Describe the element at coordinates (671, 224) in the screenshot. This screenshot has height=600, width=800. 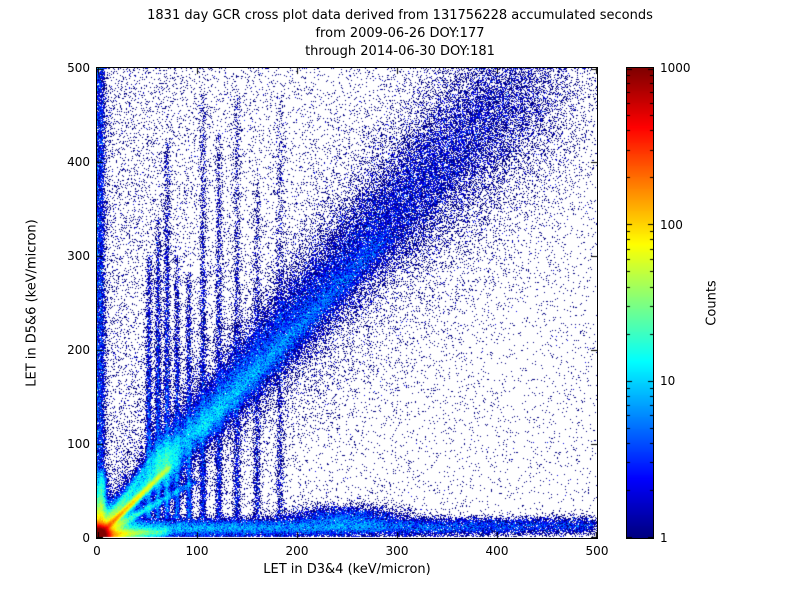
I see `colorbar-tick-label: 100` at that location.